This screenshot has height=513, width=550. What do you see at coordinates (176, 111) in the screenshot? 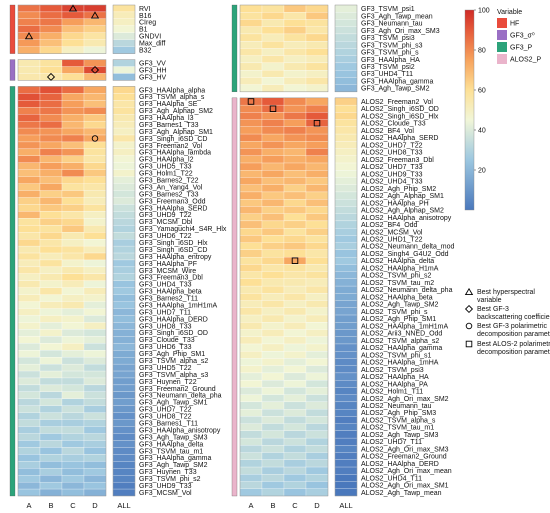
I see `row-label: GF3_Agh_Alphap_SM2` at bounding box center [176, 111].